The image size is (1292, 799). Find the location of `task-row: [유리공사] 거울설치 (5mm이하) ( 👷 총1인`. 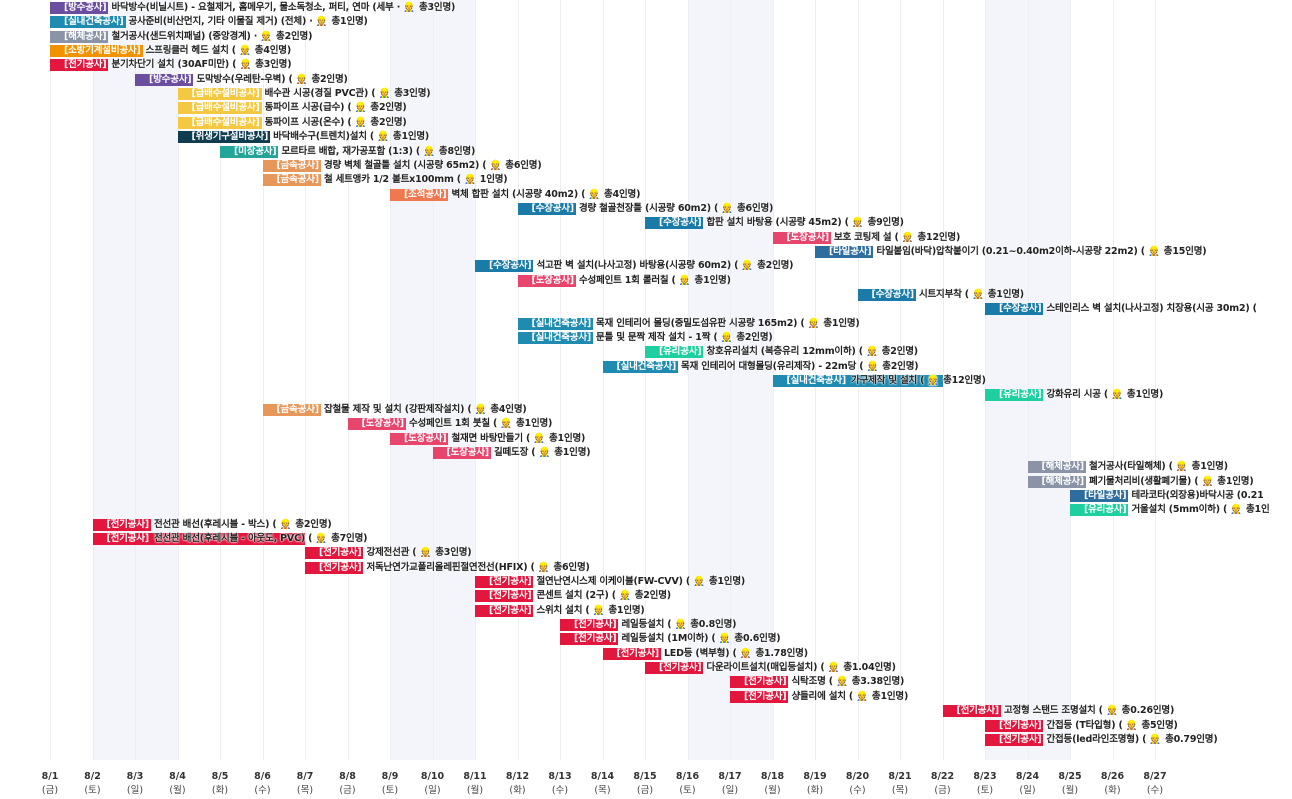

task-row: [유리공사] 거울설치 (5mm이하) ( 👷 총1인 is located at coordinates (646, 510).